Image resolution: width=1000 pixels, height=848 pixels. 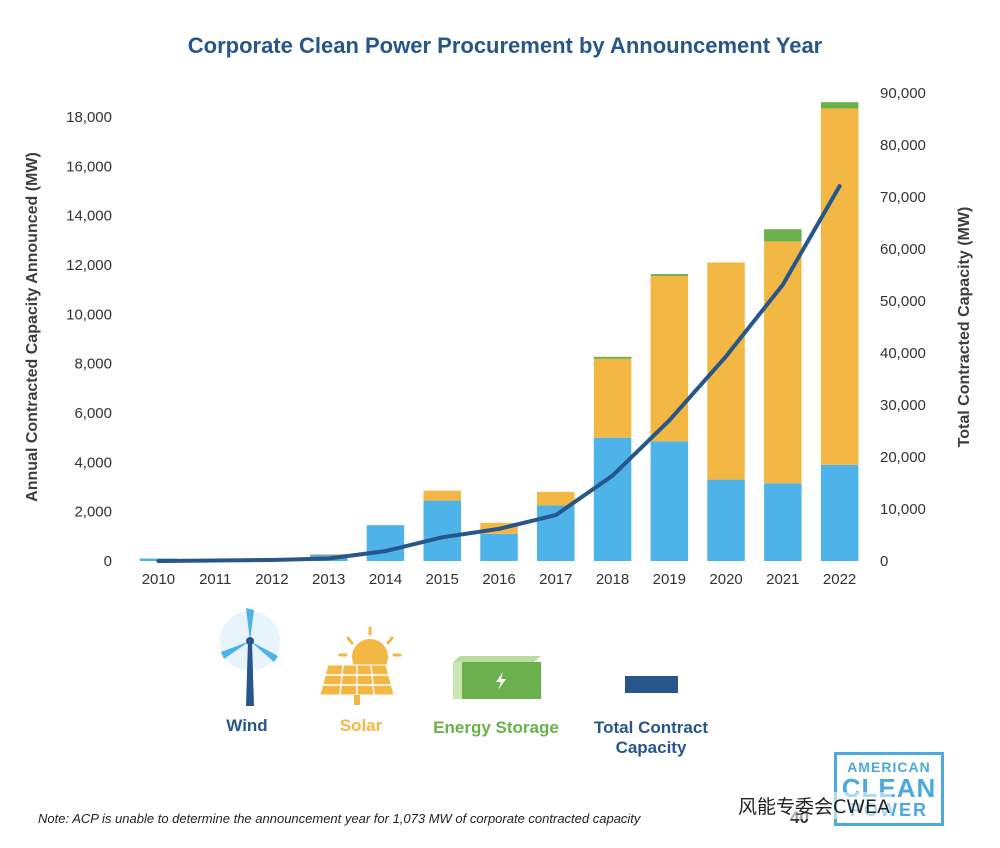 I want to click on bar-solar-2015, so click(x=442, y=495).